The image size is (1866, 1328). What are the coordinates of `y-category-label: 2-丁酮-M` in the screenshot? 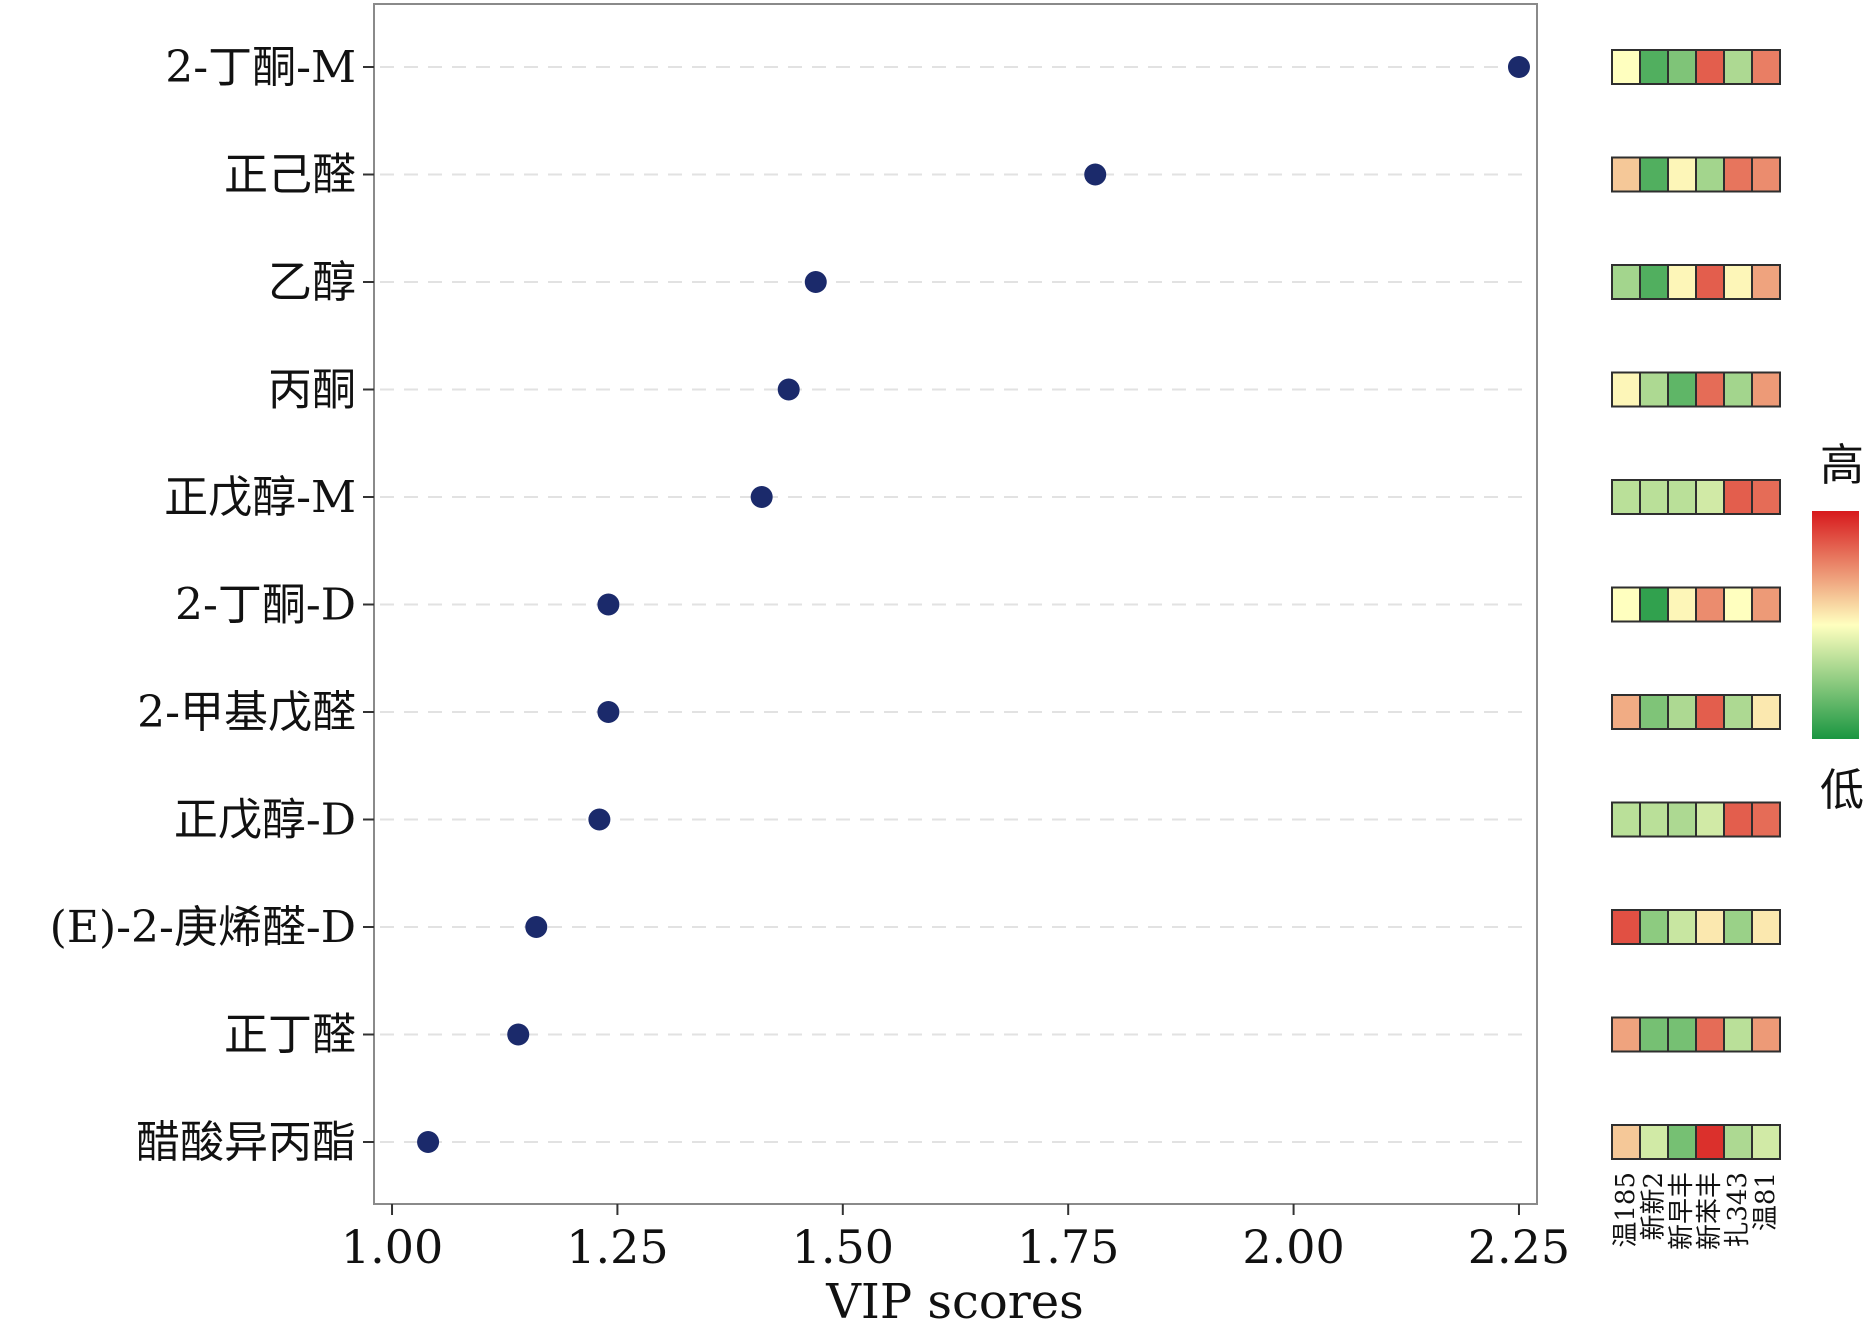 It's located at (260, 67).